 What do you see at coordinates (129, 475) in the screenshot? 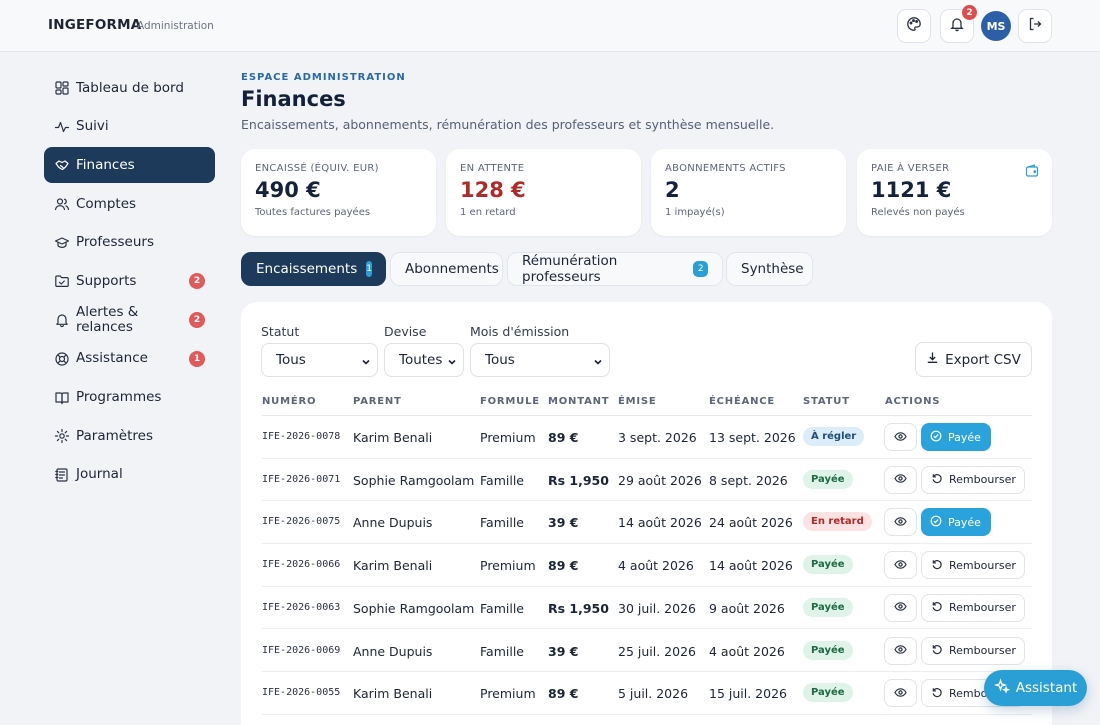
I see `sidebar-item-journal: Journal` at bounding box center [129, 475].